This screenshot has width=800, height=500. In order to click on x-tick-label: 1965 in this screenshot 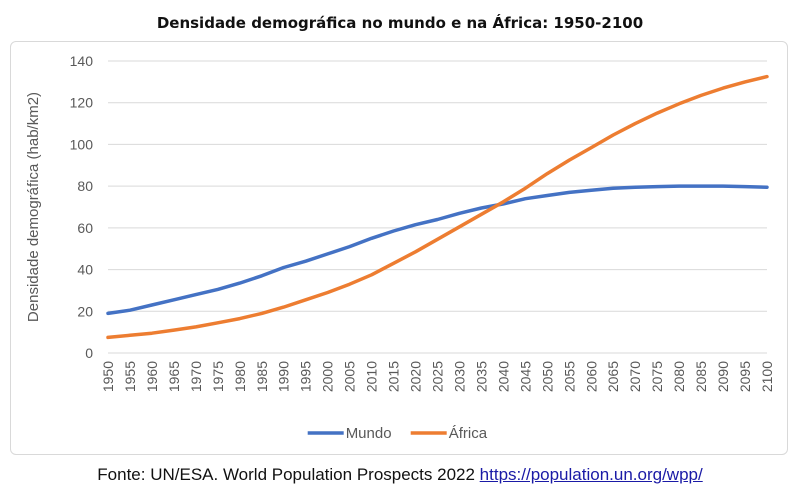, I will do `click(174, 376)`.